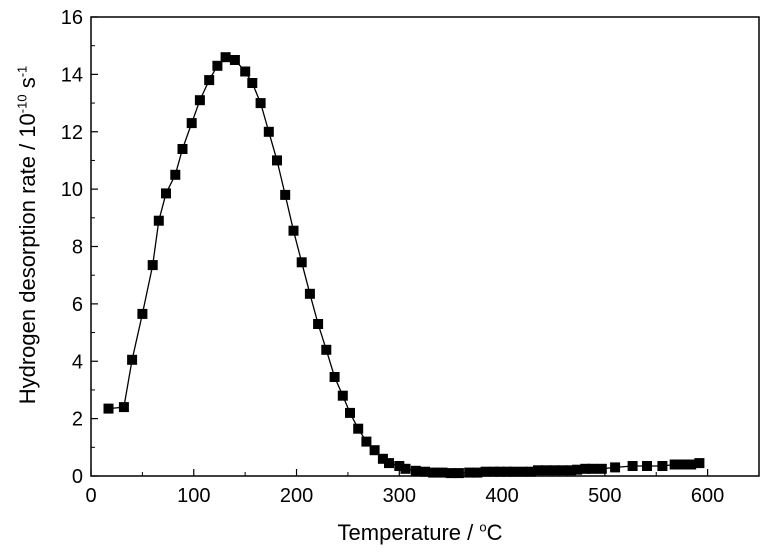 The width and height of the screenshot is (768, 554). Describe the element at coordinates (77, 362) in the screenshot. I see `y-tick-label: 4` at that location.